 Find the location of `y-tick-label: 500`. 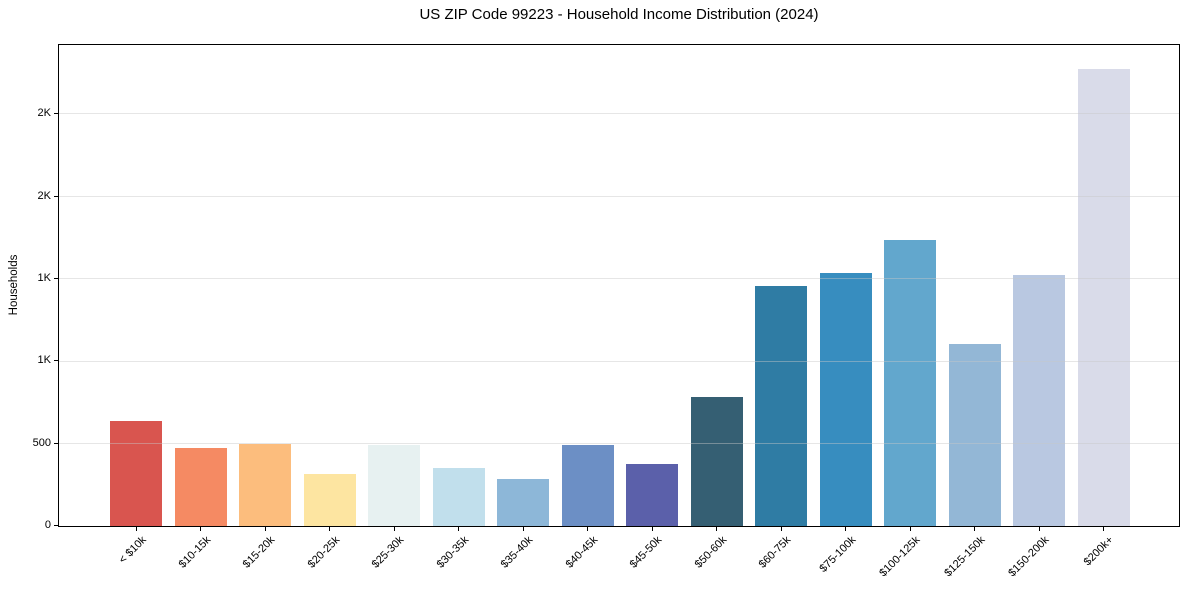

y-tick-label: 500 is located at coordinates (41, 442).